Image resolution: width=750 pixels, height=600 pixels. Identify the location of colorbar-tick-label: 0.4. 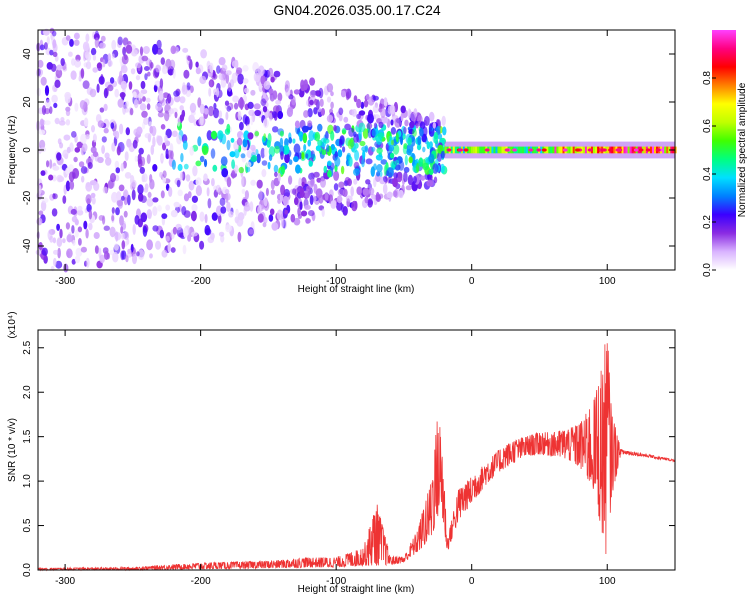
(707, 174).